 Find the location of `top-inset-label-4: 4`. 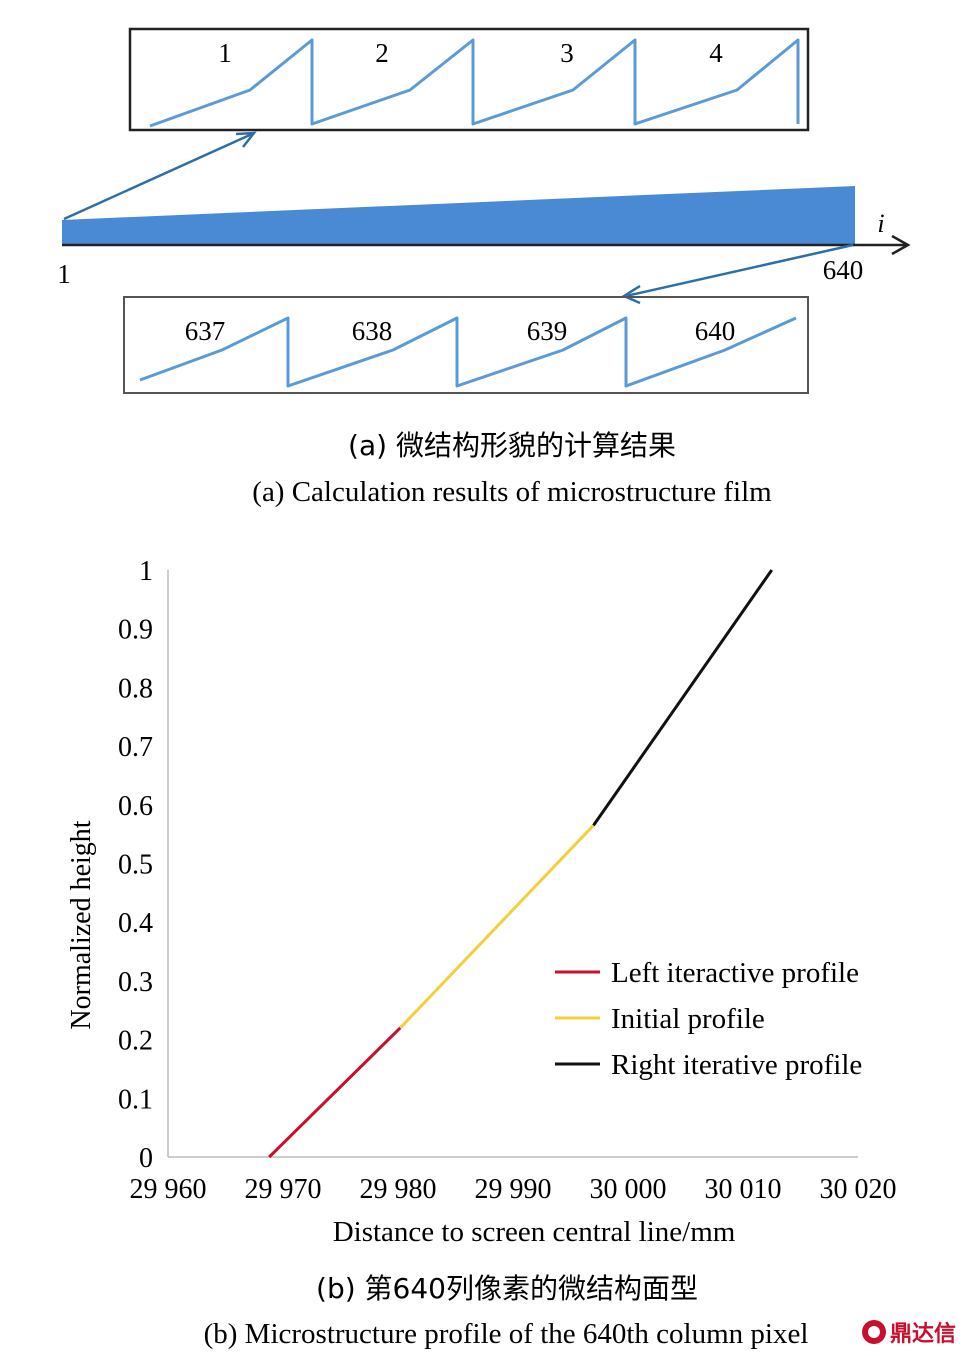

top-inset-label-4: 4 is located at coordinates (716, 53).